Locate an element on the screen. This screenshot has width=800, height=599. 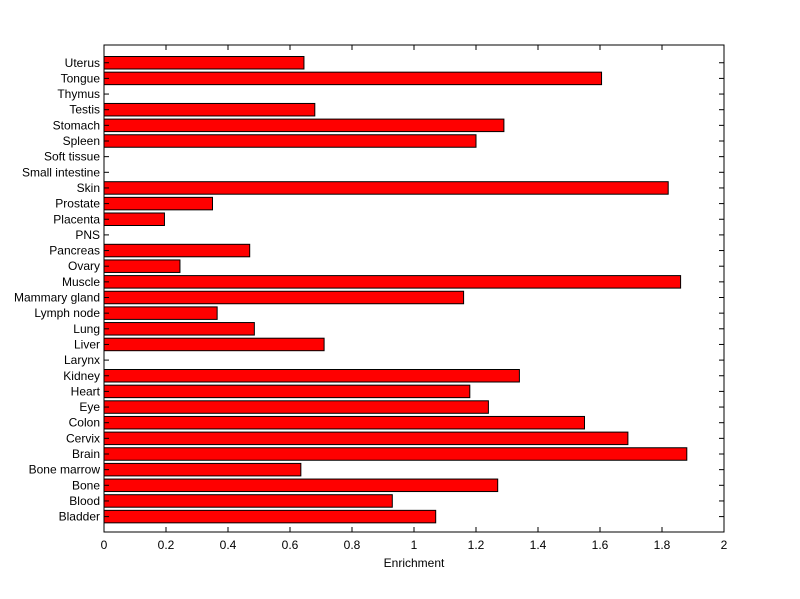
y-tick-label: Lung is located at coordinates (86, 329).